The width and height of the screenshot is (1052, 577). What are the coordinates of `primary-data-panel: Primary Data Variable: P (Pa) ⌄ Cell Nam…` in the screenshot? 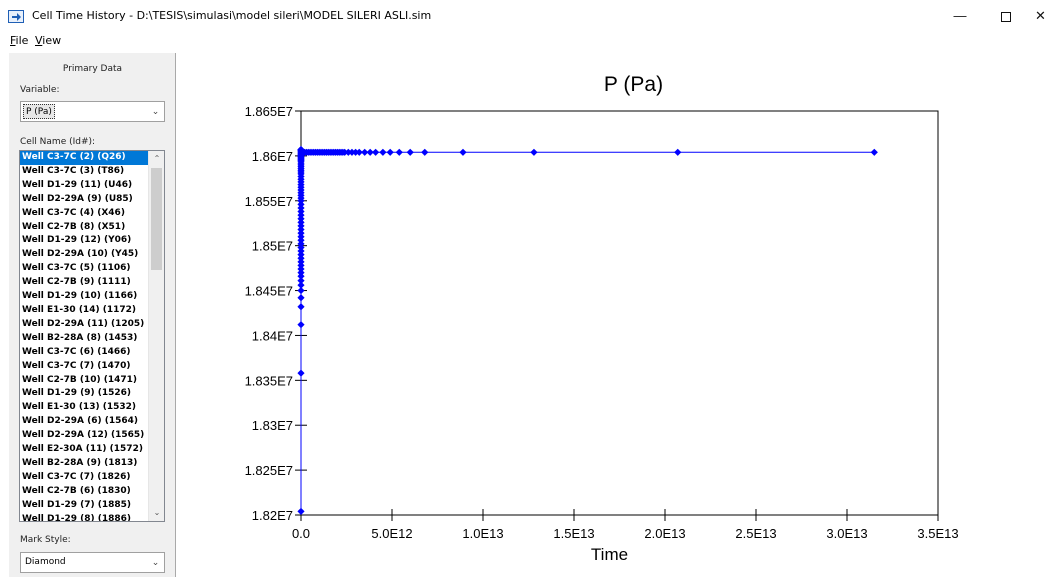 It's located at (92, 315).